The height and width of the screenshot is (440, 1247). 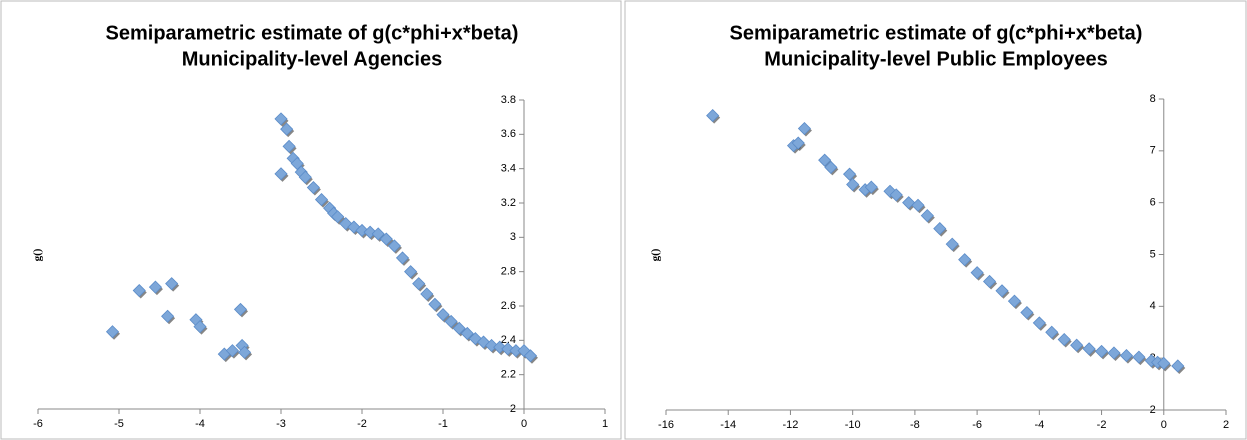 What do you see at coordinates (513, 237) in the screenshot?
I see `y-tick-label: 3` at bounding box center [513, 237].